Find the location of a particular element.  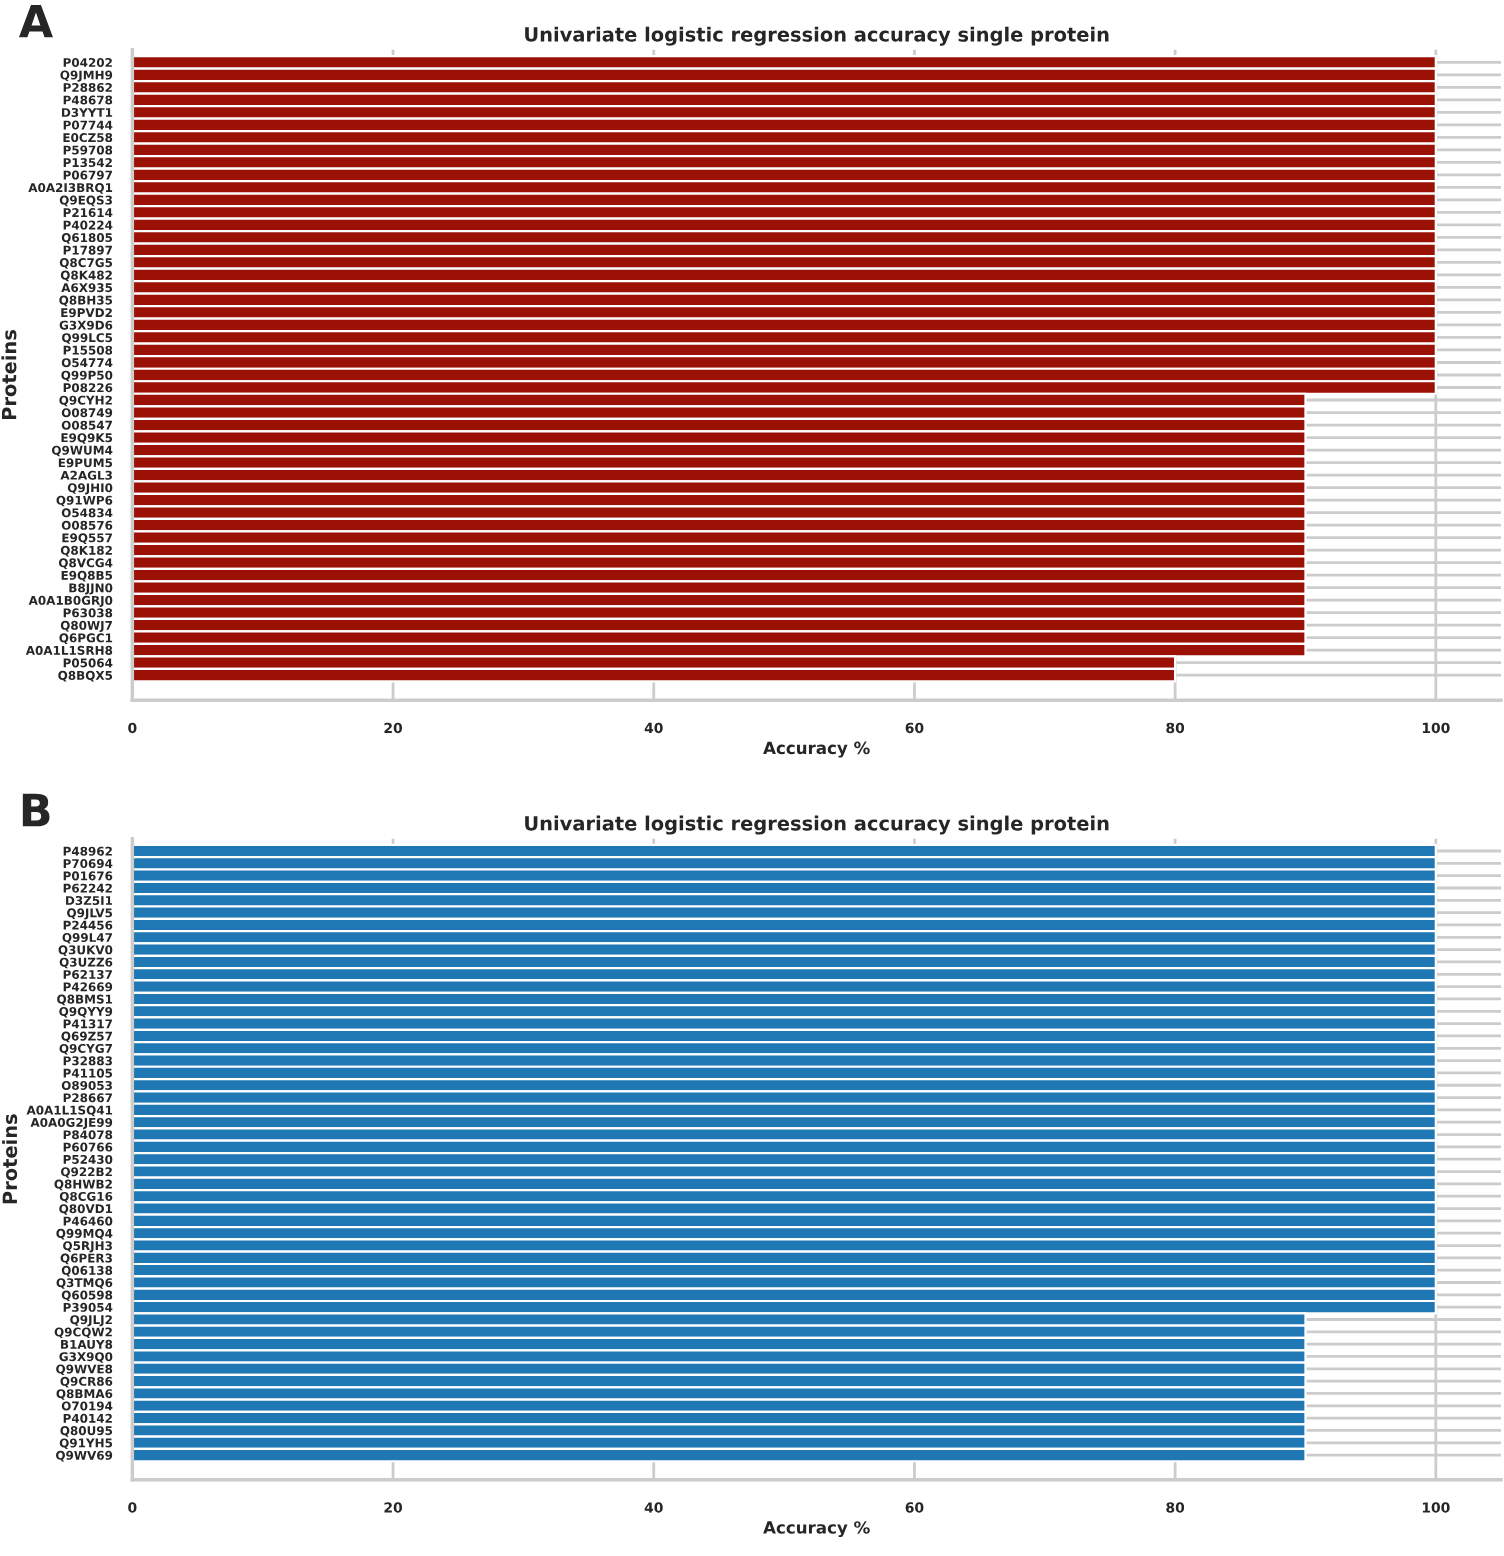

text: A is located at coordinates (35, 21).